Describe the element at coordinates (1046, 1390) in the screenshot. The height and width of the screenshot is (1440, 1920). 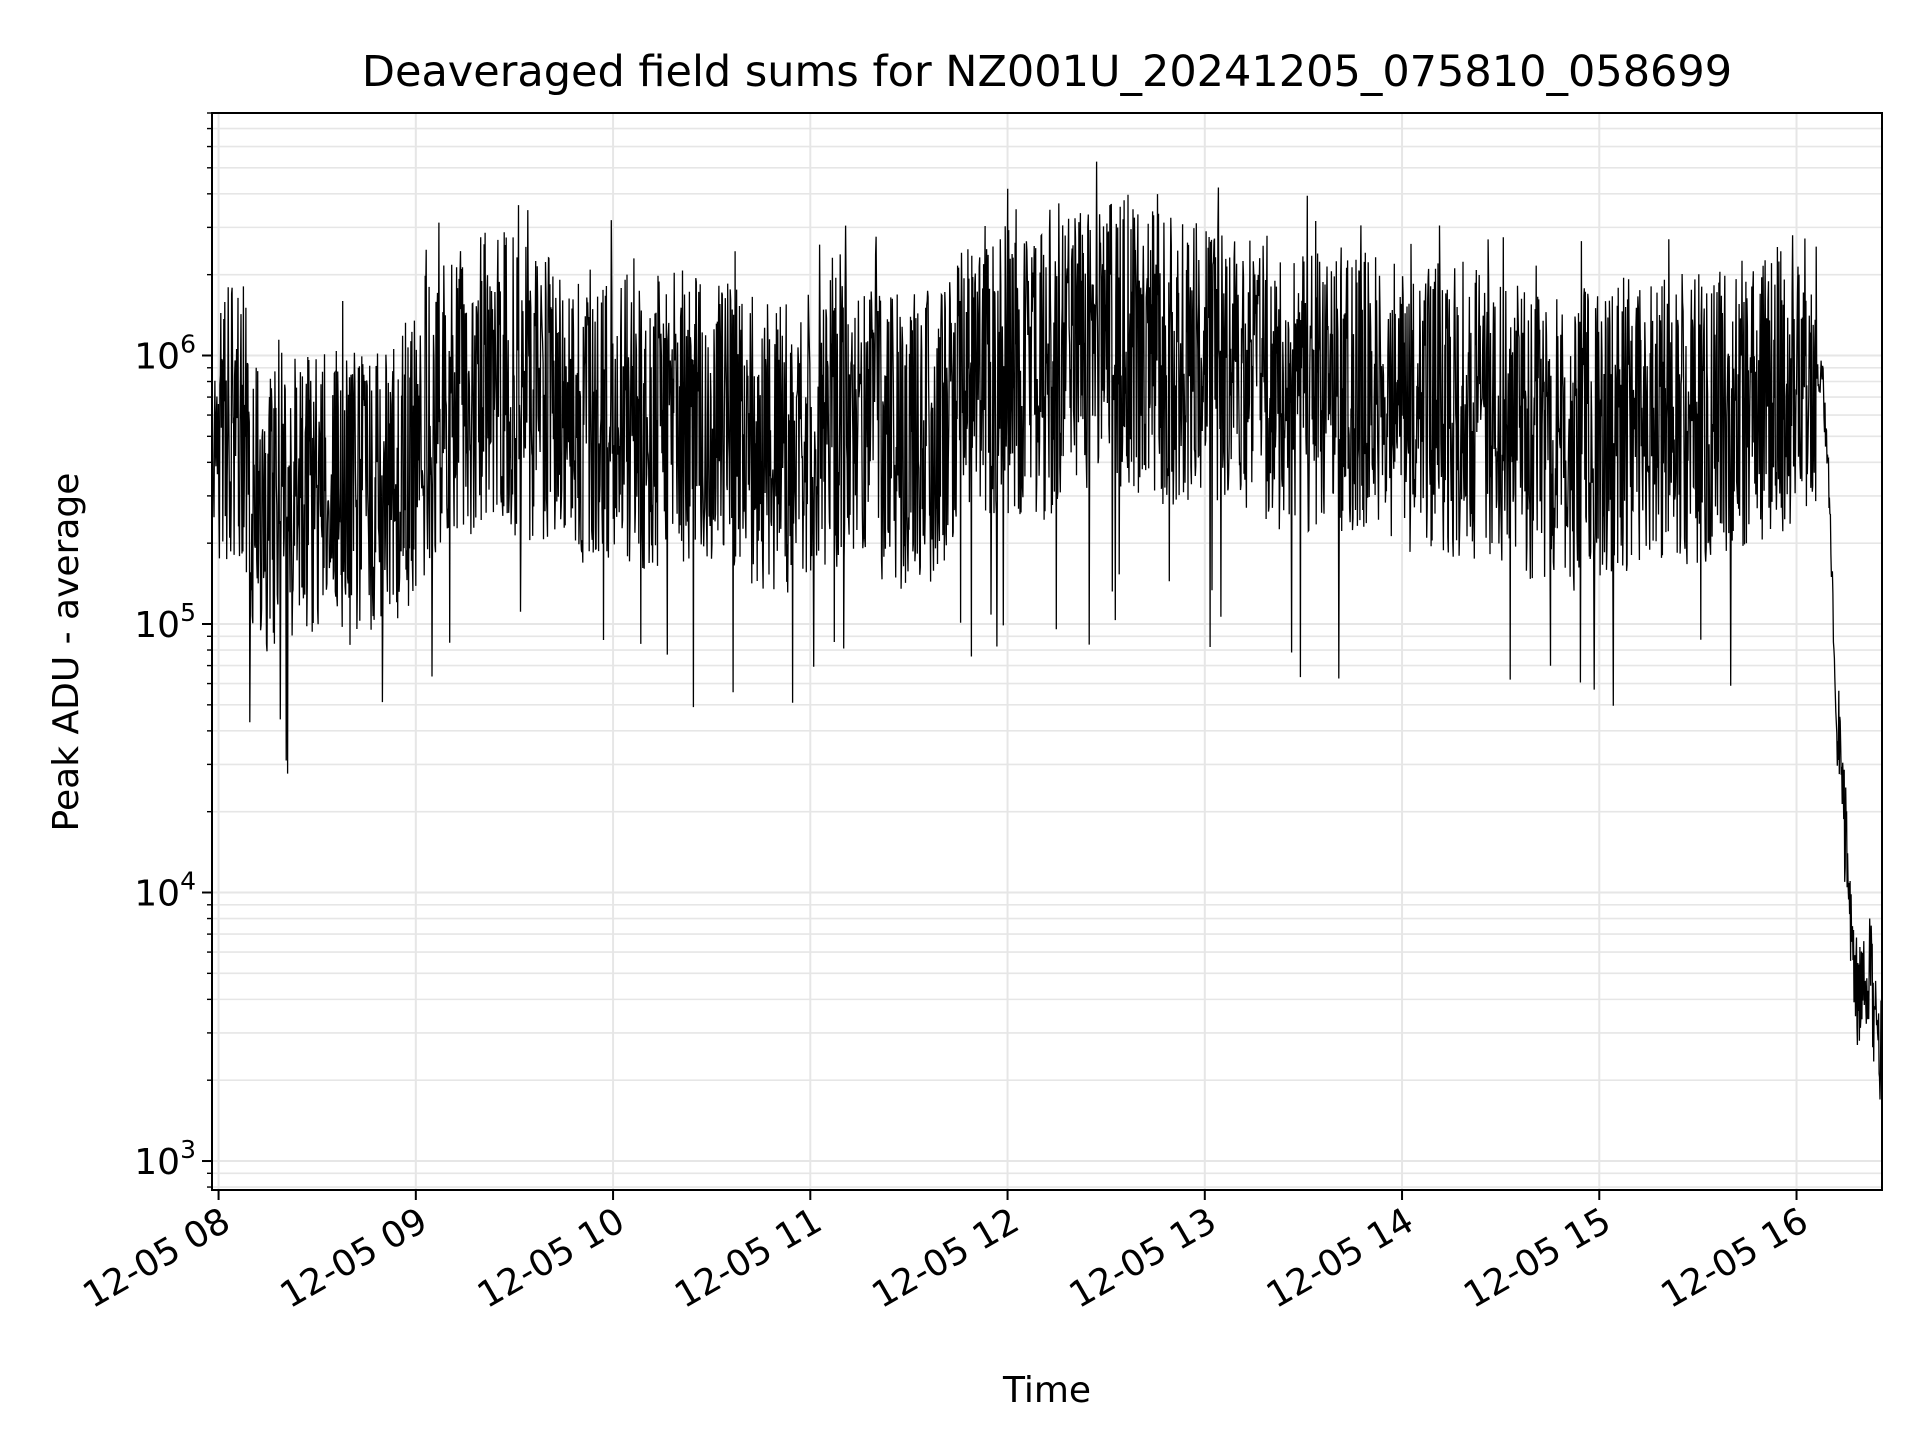
I see `x-axis-label: Time` at that location.